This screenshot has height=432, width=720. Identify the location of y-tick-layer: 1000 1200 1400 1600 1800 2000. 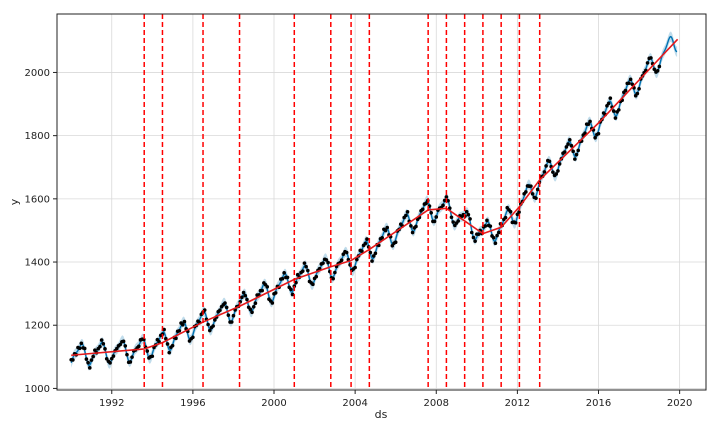
(41, 231).